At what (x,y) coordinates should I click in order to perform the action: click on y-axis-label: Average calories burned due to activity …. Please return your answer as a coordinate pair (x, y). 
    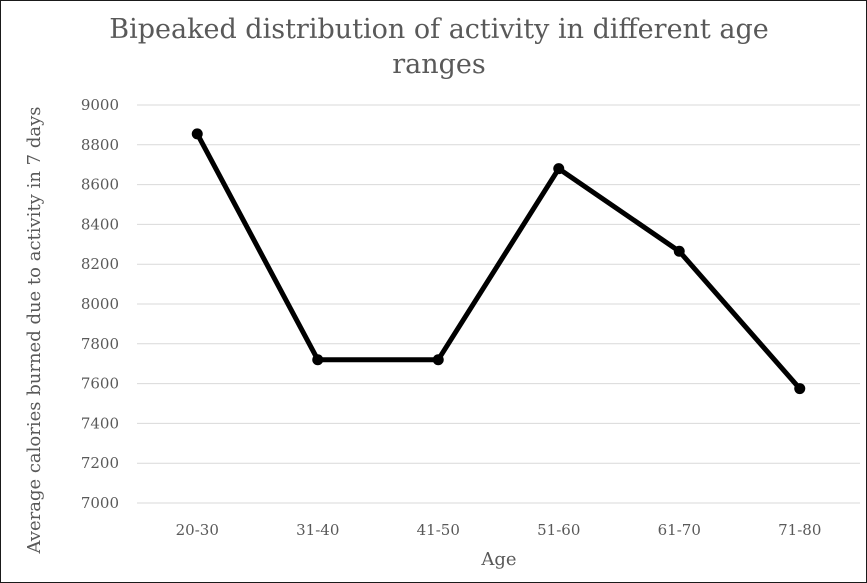
    Looking at the image, I should click on (34, 331).